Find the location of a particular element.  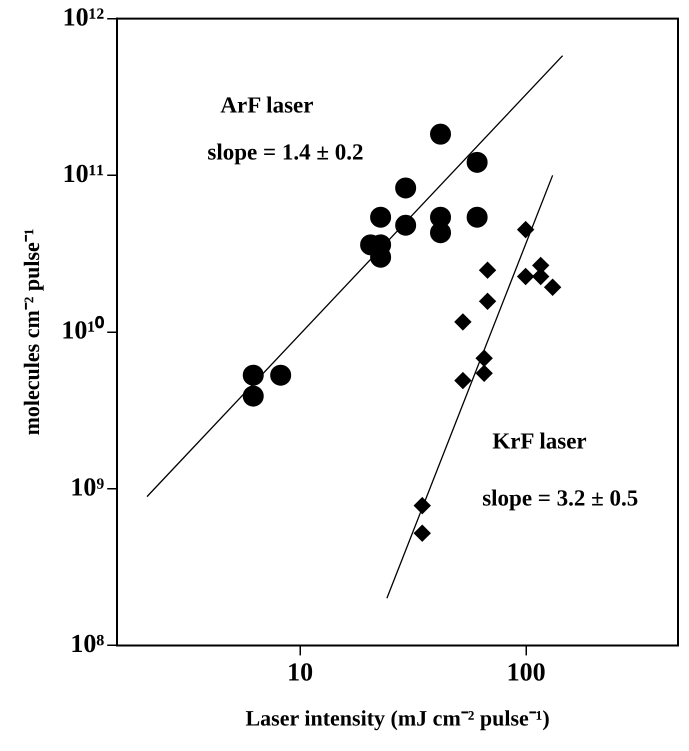

y-tick-label: 10¹² is located at coordinates (83, 17).